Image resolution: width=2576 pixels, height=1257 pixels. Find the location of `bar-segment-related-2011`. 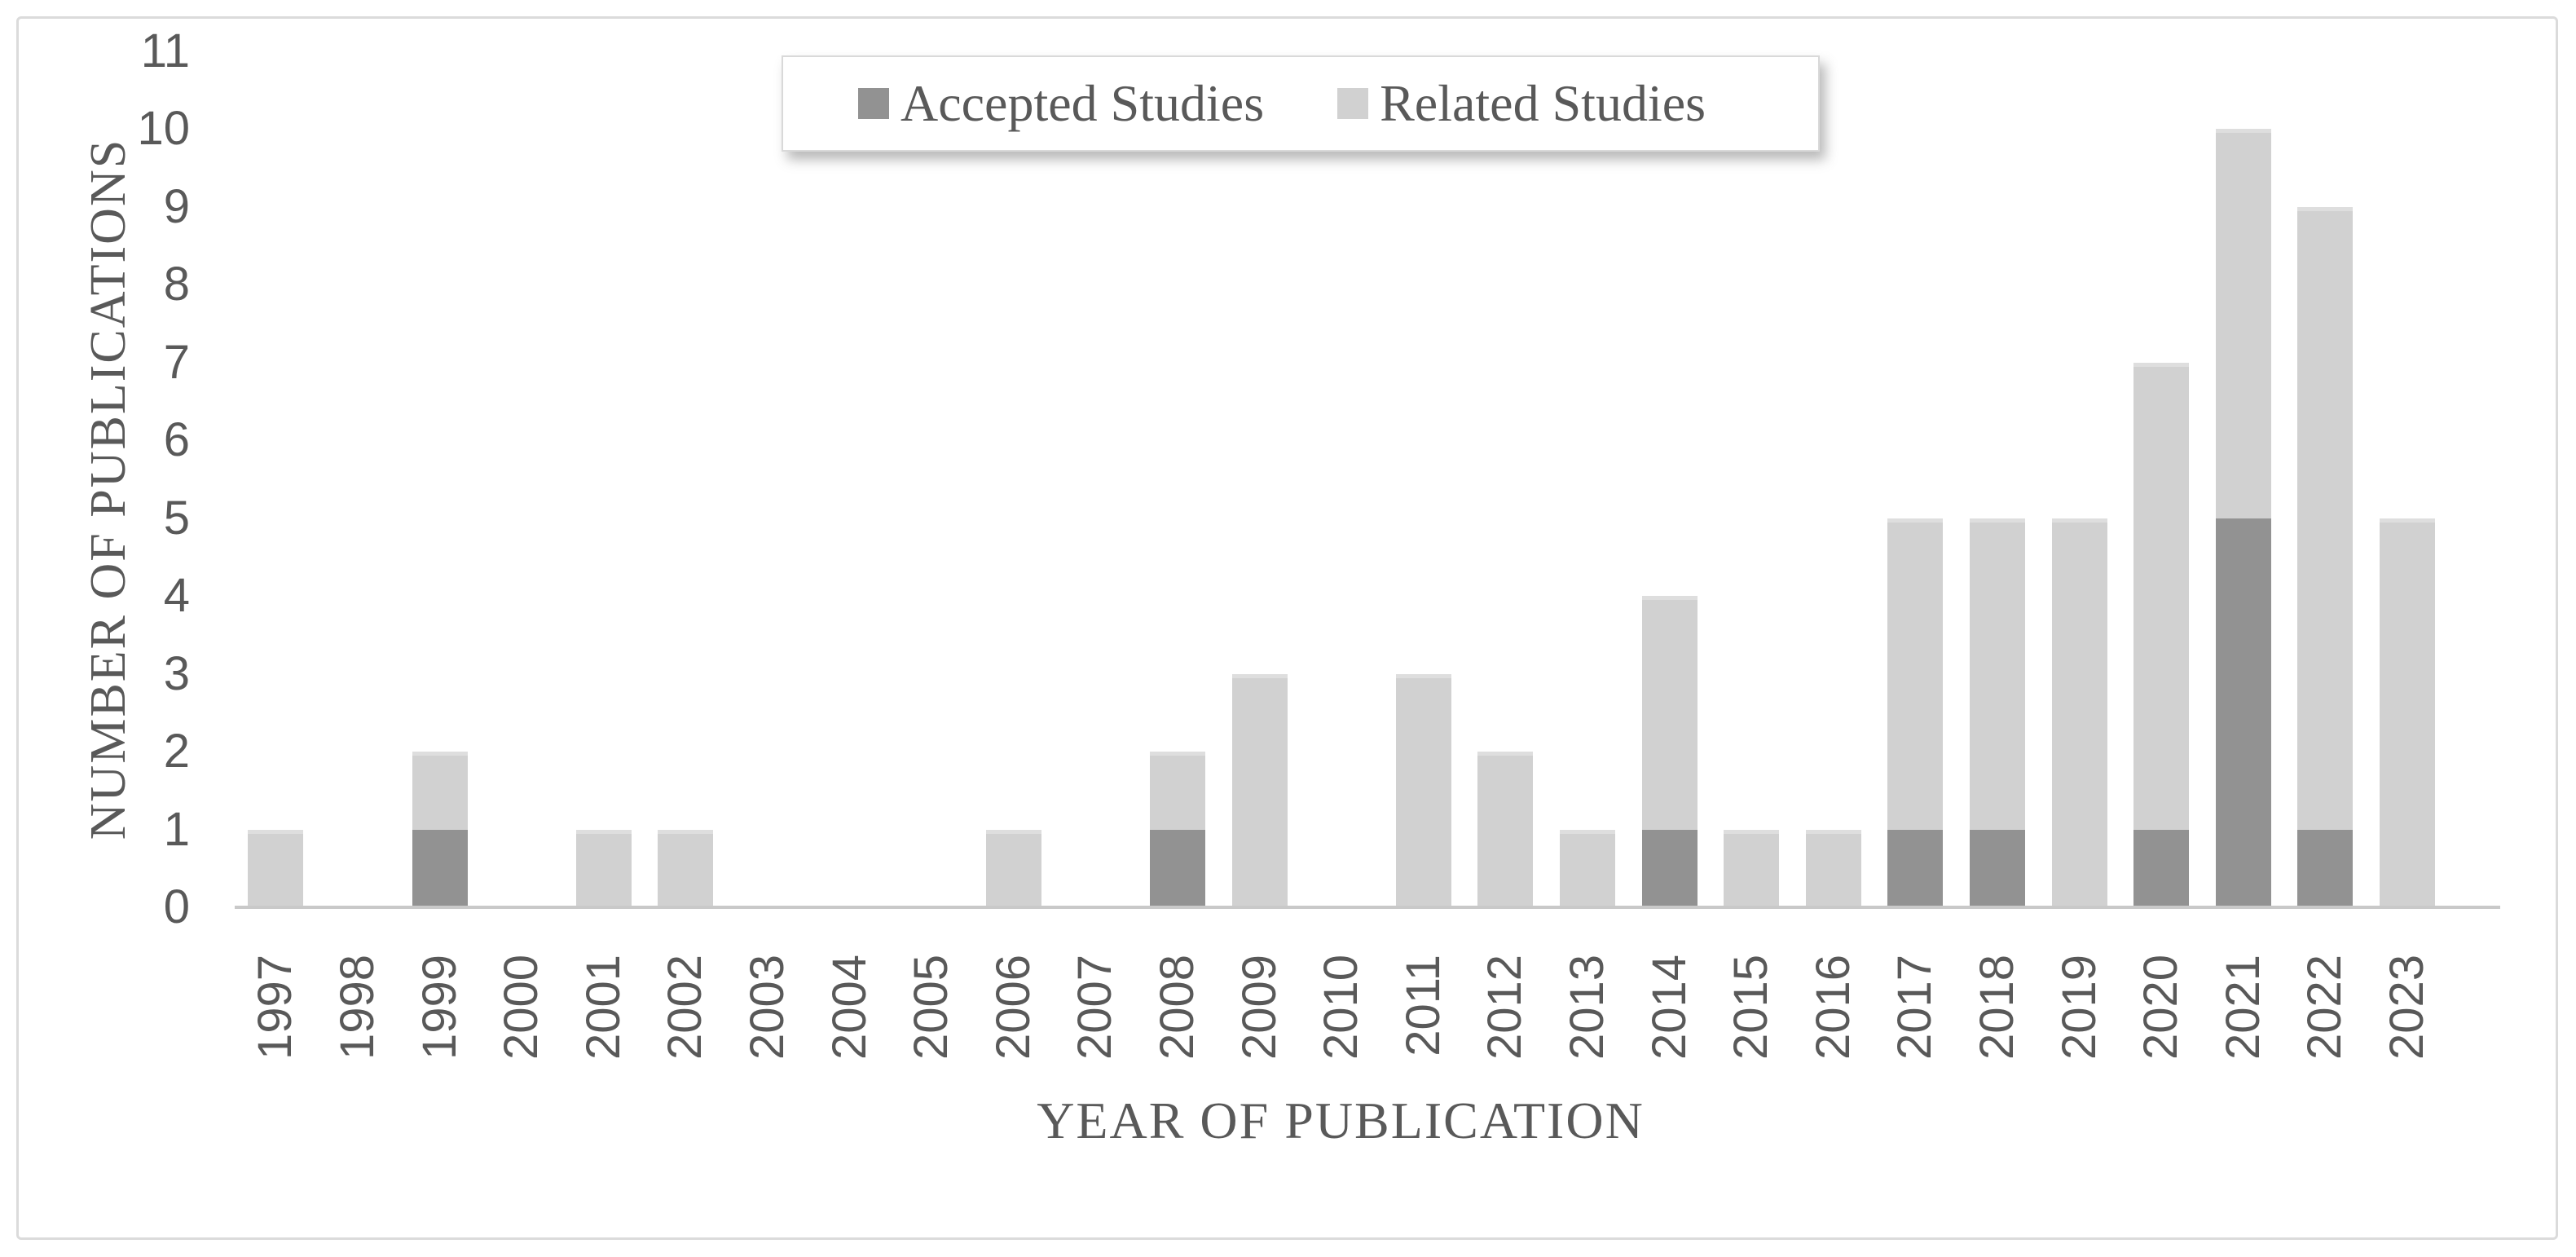

bar-segment-related-2011 is located at coordinates (1423, 790).